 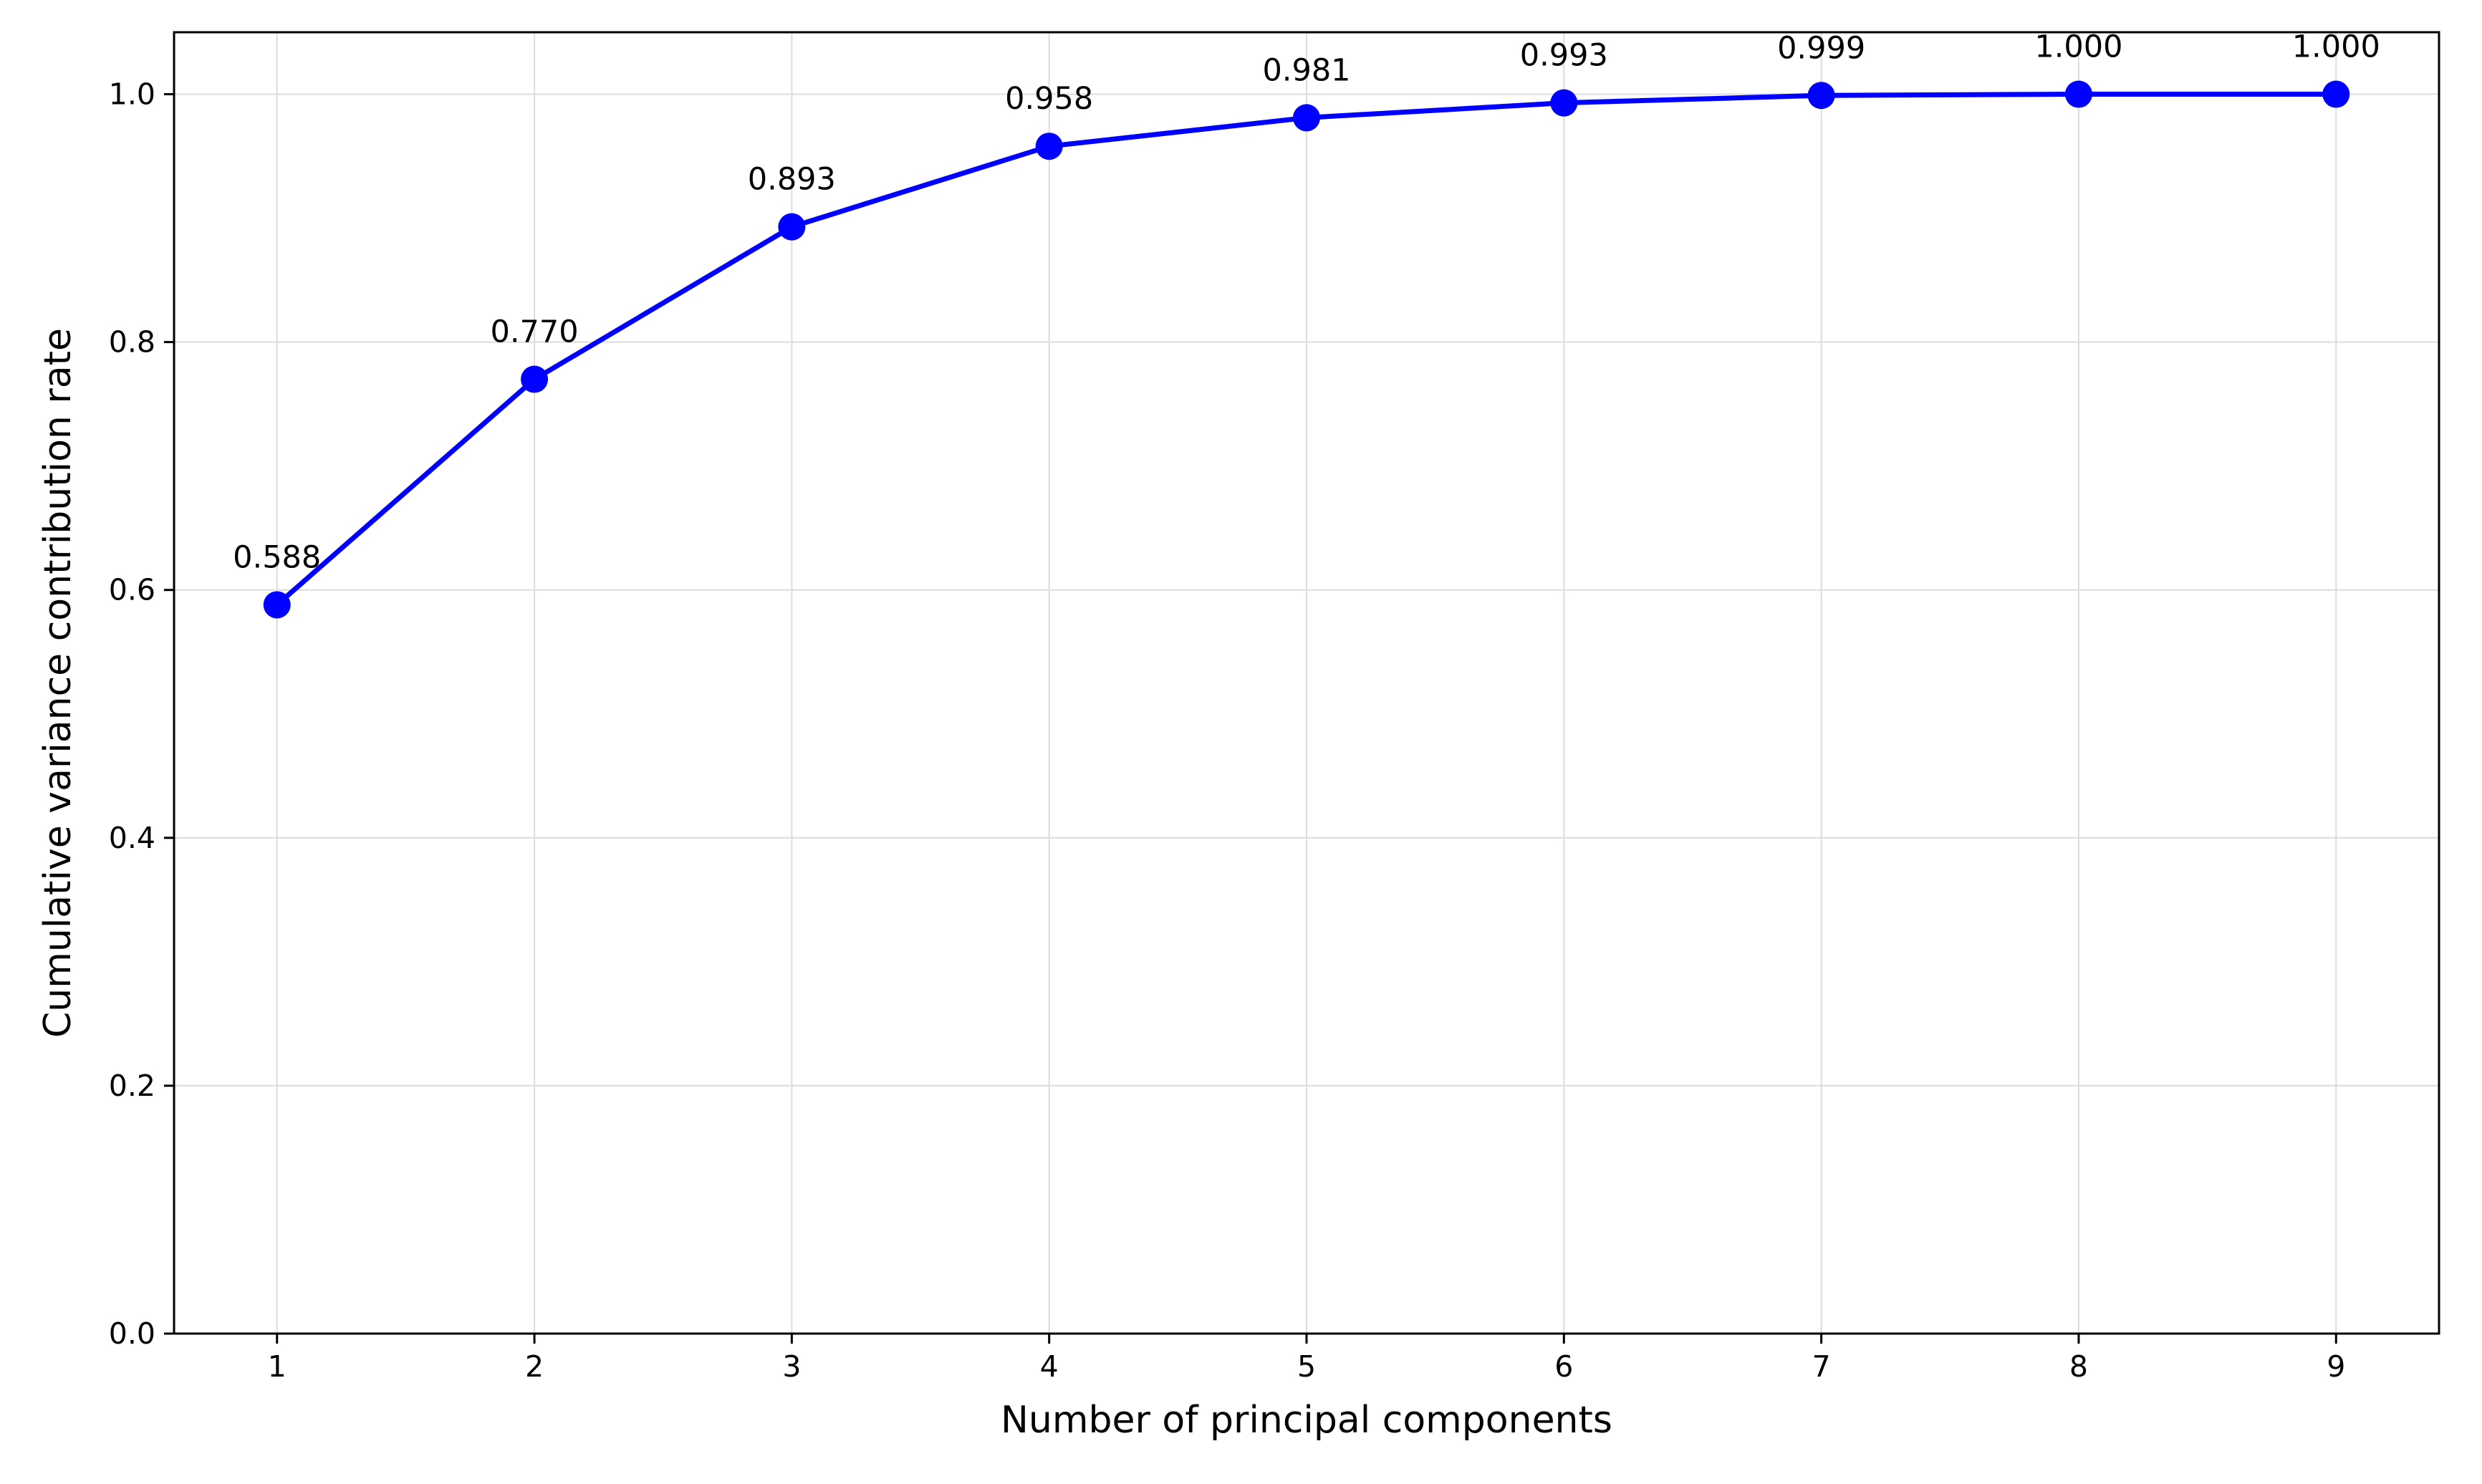 I want to click on data-label: 0.958, so click(x=1049, y=99).